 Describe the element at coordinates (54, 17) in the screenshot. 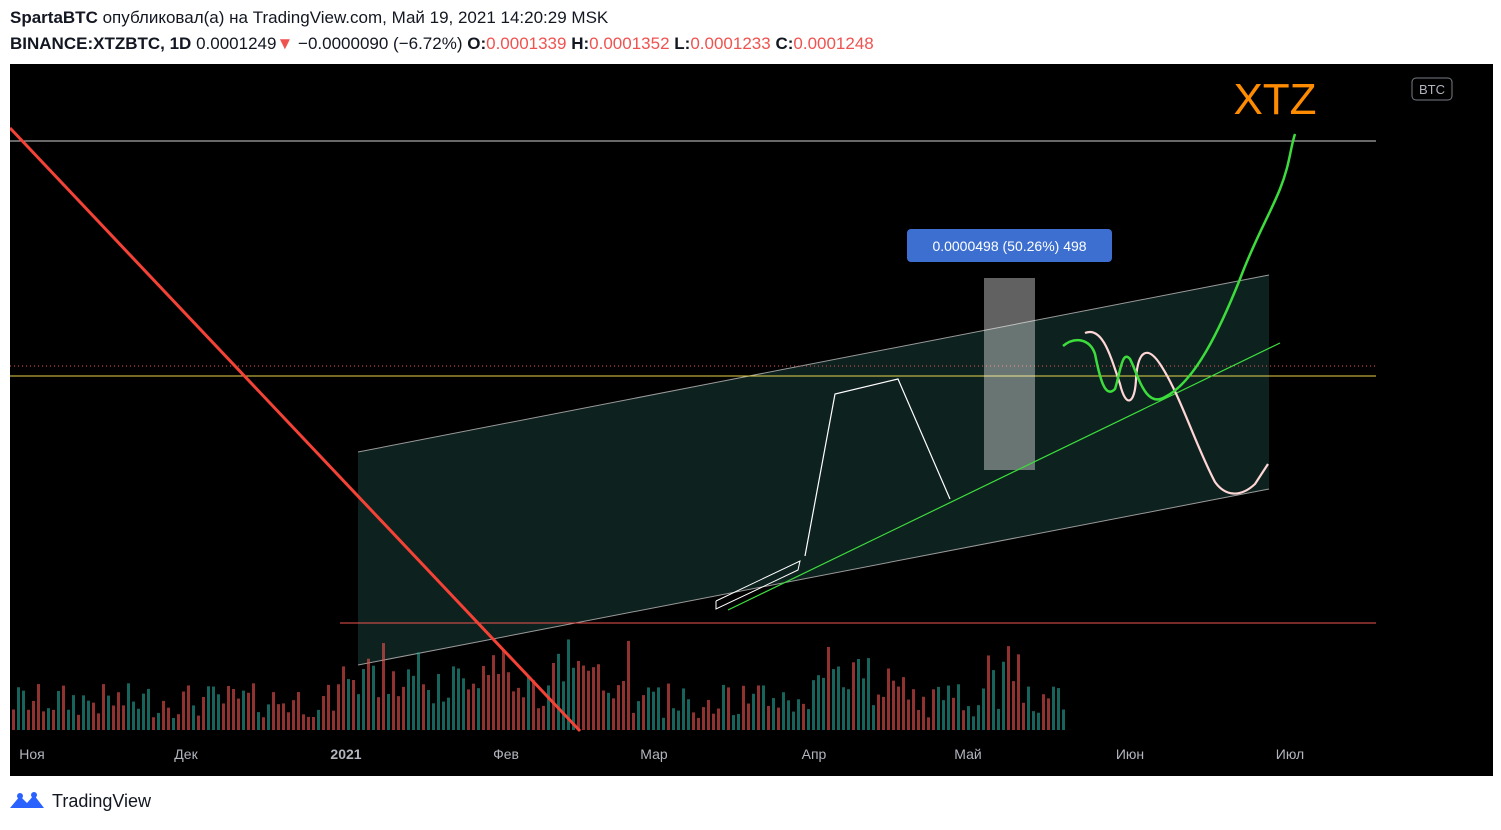

I see `author-name: SpartaBTC` at that location.